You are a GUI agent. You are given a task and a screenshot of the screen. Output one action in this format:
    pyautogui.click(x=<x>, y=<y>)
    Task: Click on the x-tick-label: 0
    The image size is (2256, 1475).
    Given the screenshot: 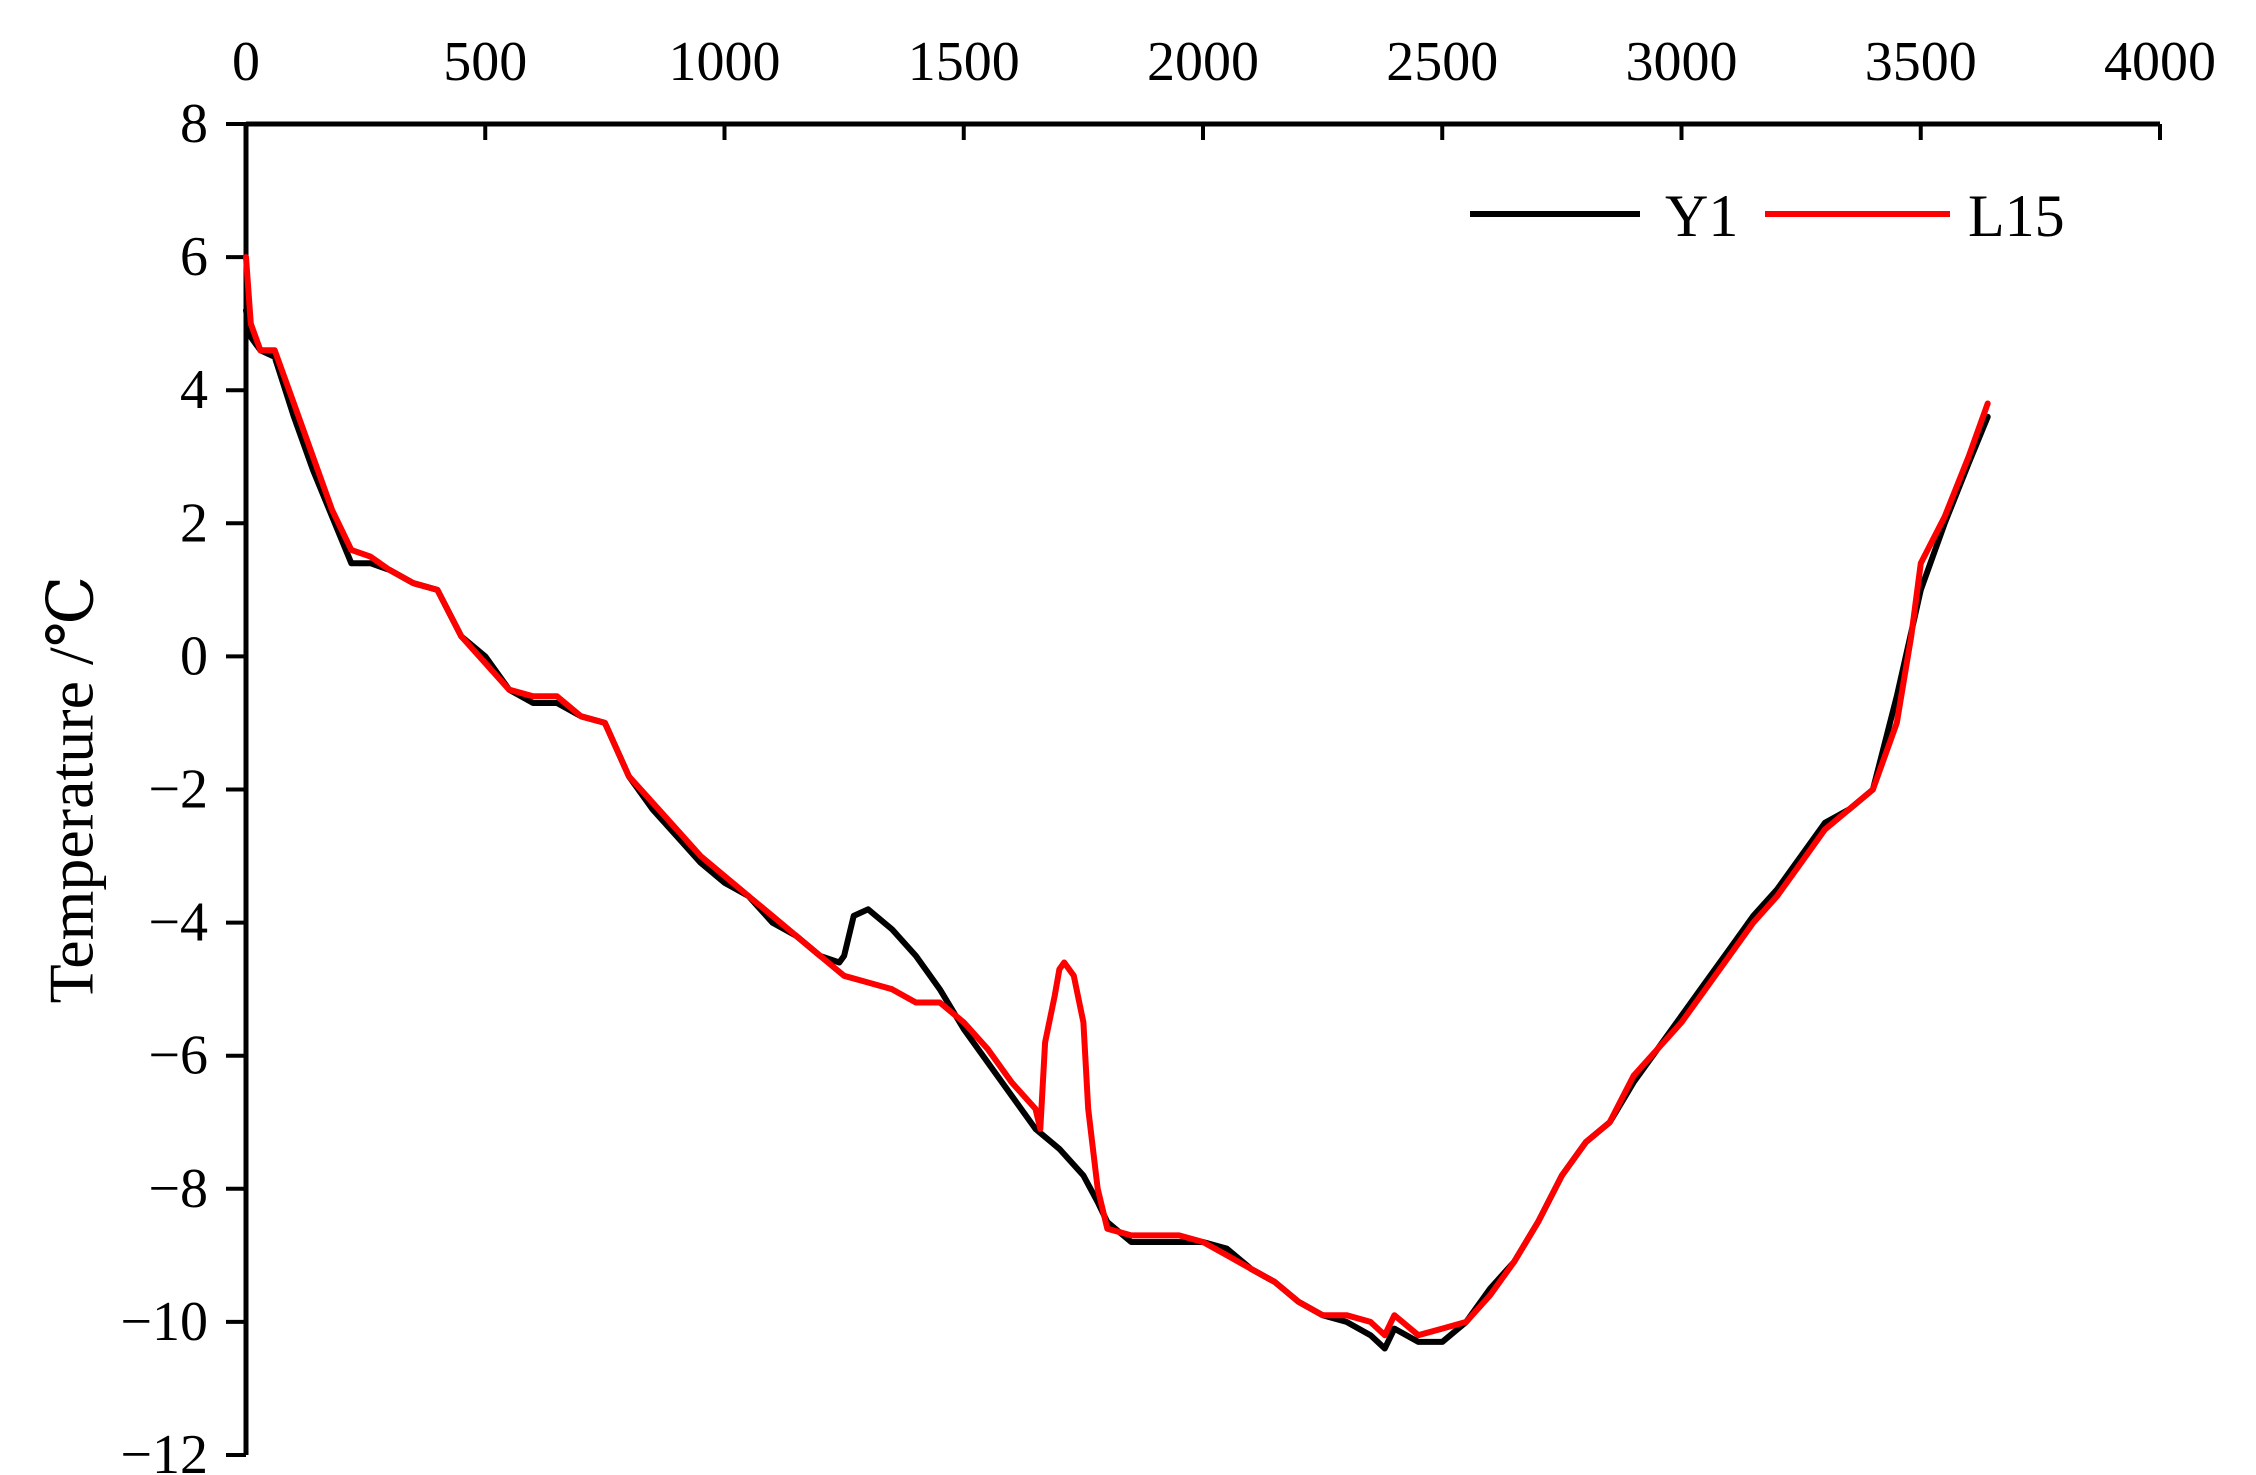 What is the action you would take?
    pyautogui.click(x=246, y=62)
    